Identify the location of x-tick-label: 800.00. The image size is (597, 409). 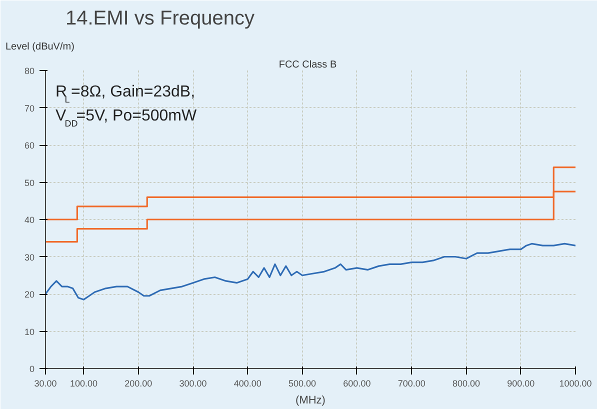
(466, 383).